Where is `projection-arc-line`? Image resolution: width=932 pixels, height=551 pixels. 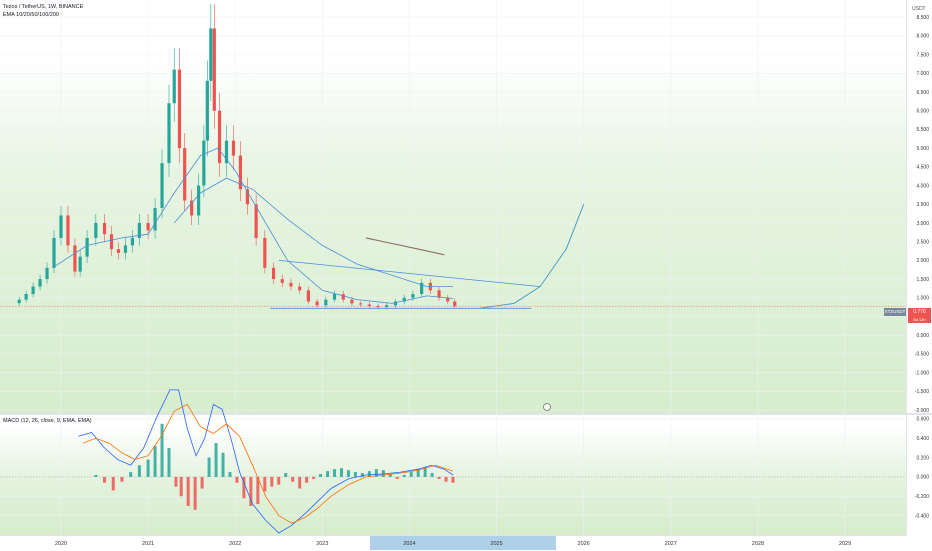
projection-arc-line is located at coordinates (532, 256).